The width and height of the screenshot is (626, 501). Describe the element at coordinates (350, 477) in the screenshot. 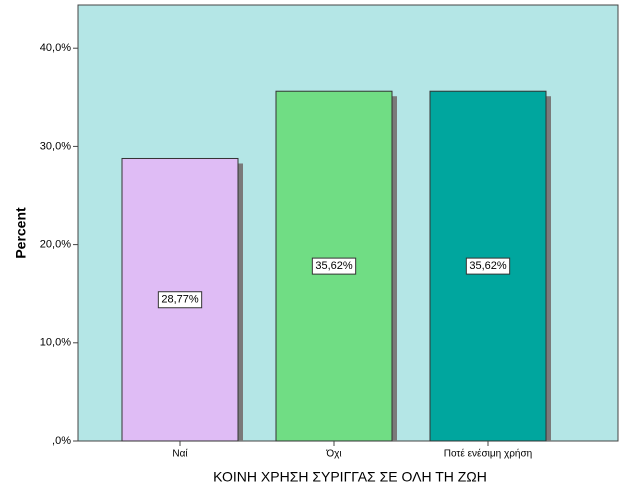

I see `x-axis-label: ΚΟΙΝΗ ΧΡΗΣΗ ΣΥΡΙΓΓΑΣ ΣΕ ΟΛΗ ΤΗ ΖΩΗ` at that location.